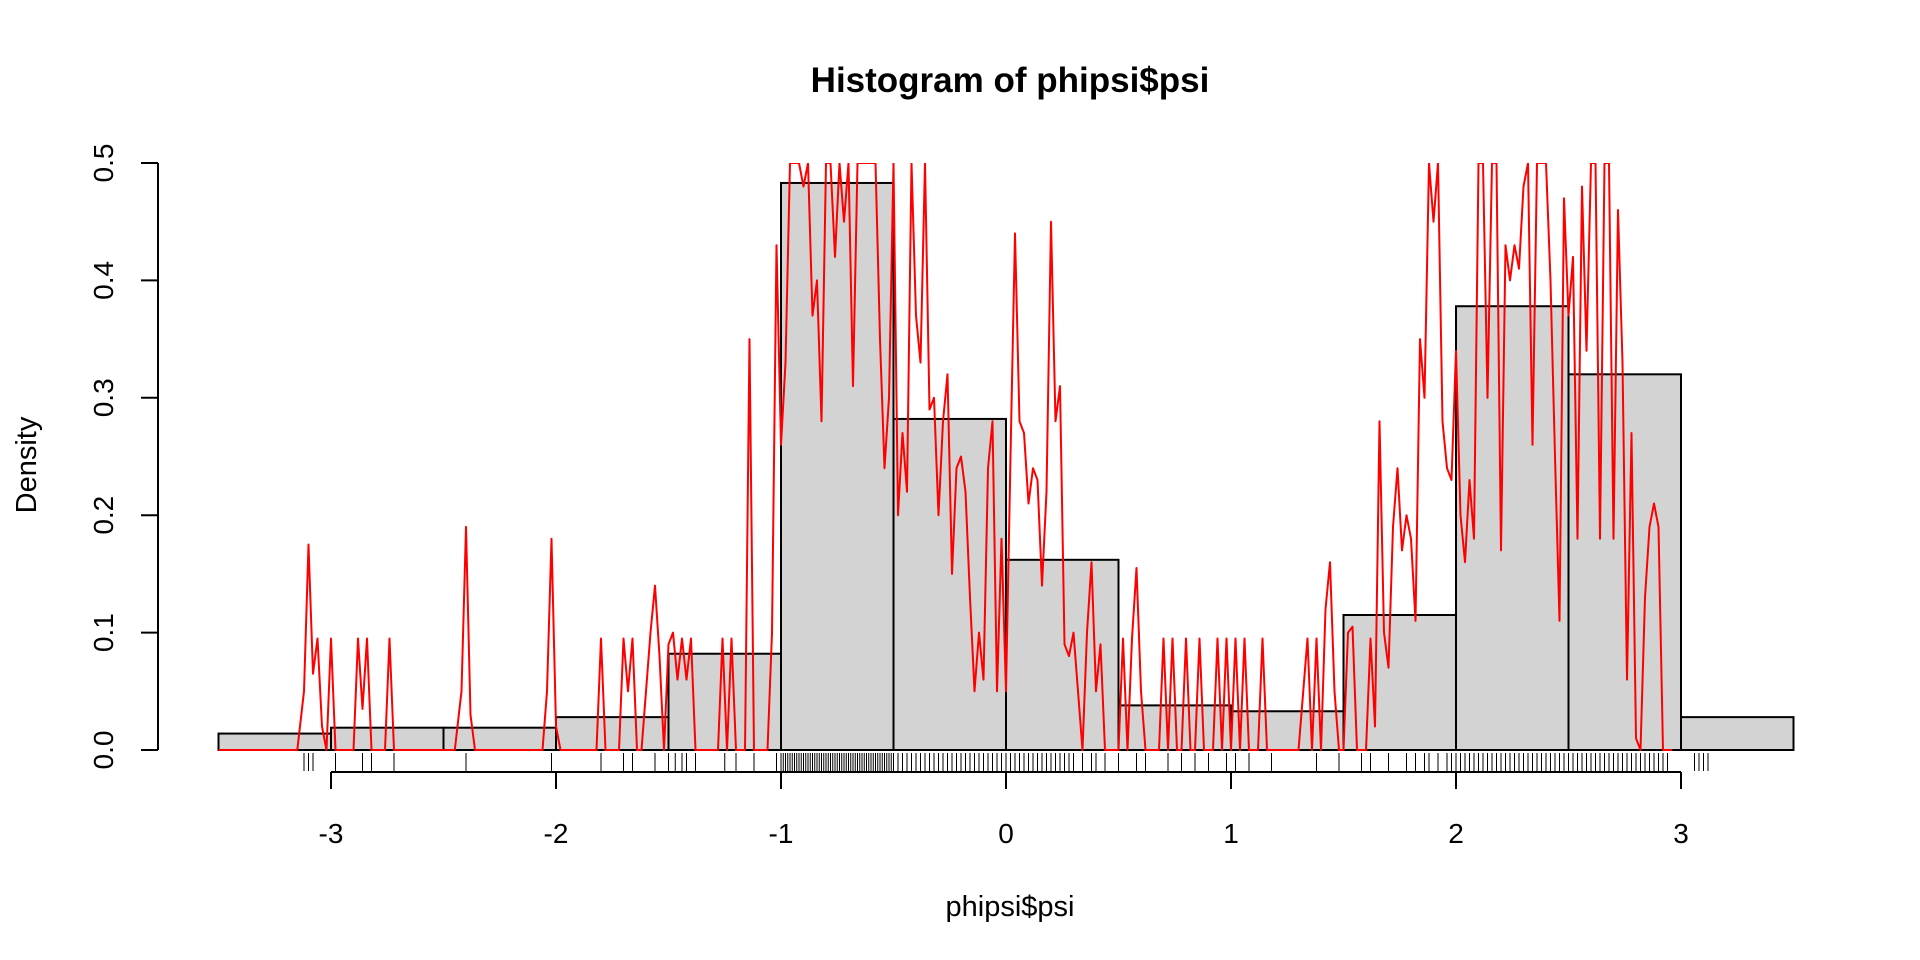 This screenshot has width=1920, height=960. Describe the element at coordinates (1681, 833) in the screenshot. I see `x-tick-label: 3` at that location.